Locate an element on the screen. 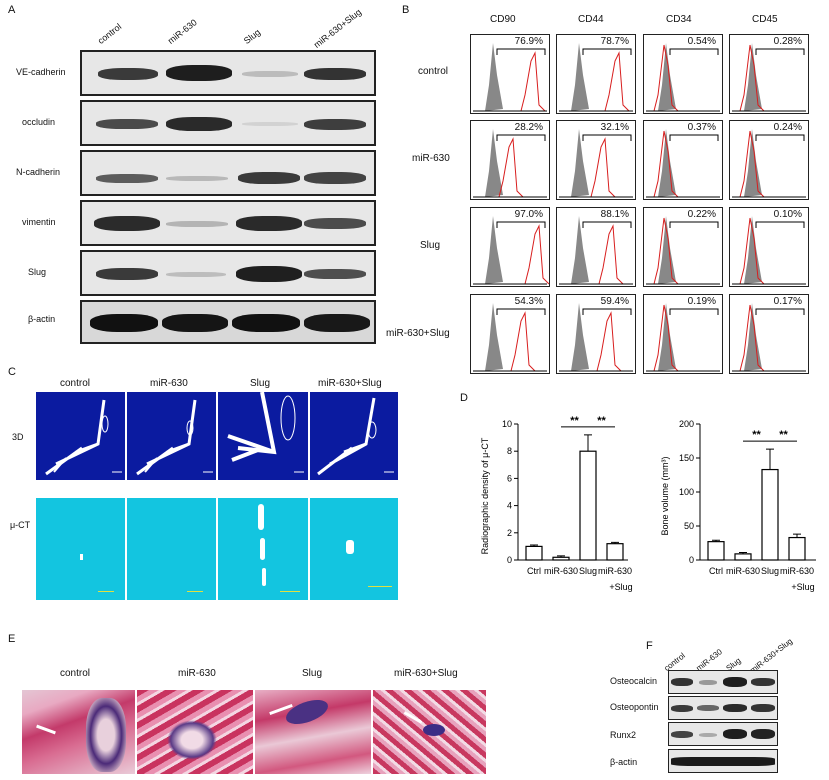 The image size is (829, 780). gate-percentage: 0.37% is located at coordinates (701, 127).